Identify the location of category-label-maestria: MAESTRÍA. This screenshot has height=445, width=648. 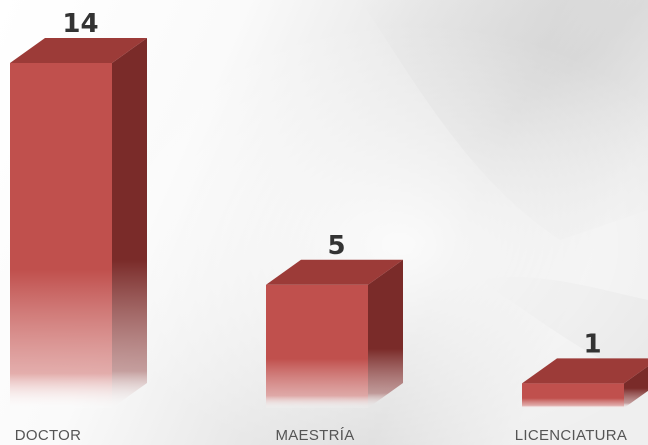
(314, 435).